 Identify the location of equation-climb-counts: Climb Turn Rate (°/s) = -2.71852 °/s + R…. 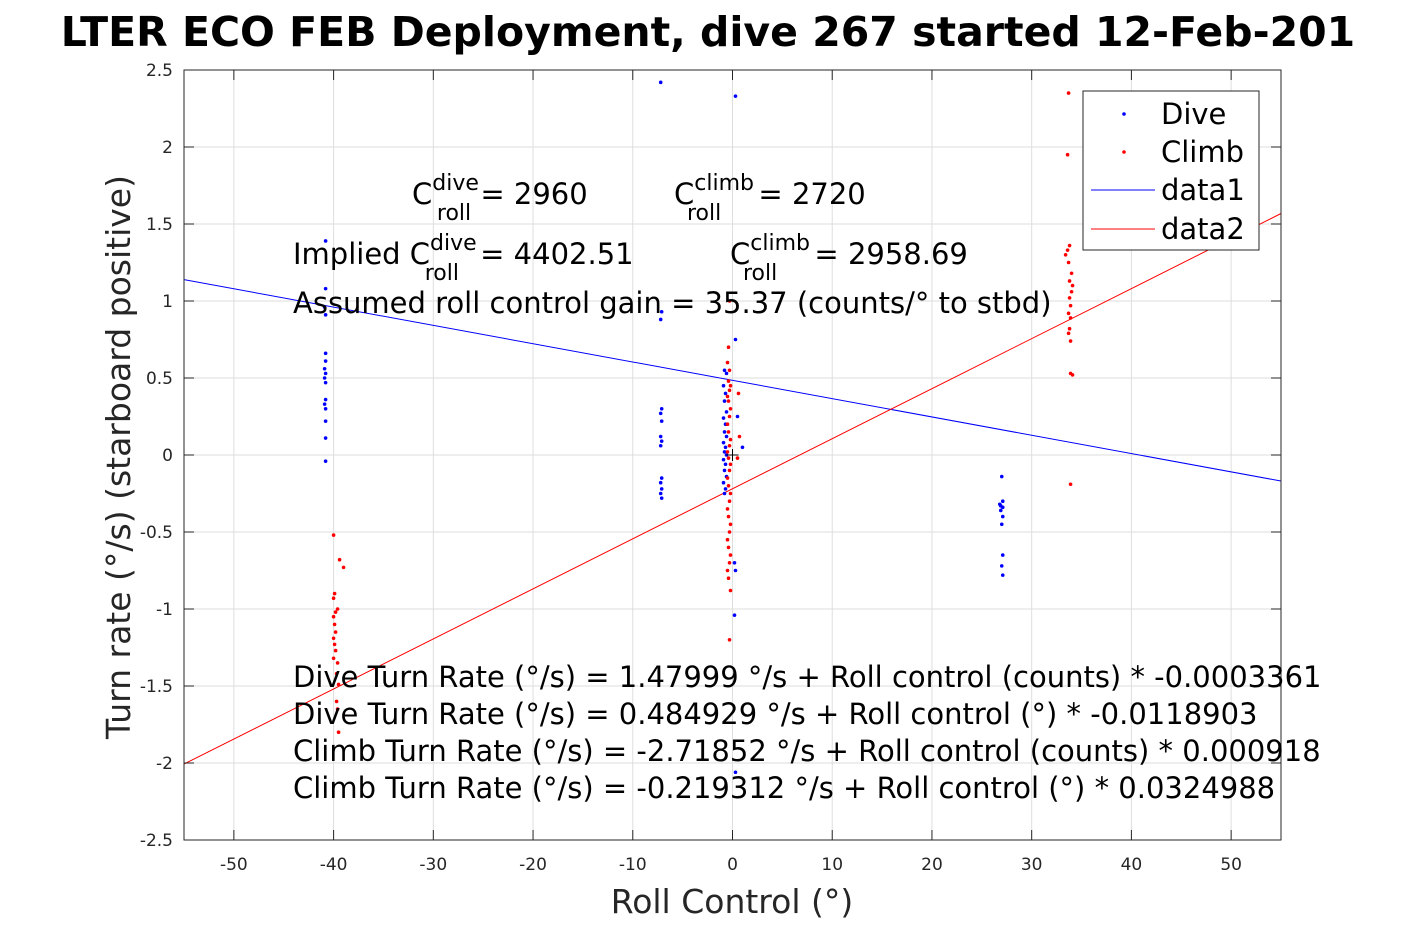
(807, 751).